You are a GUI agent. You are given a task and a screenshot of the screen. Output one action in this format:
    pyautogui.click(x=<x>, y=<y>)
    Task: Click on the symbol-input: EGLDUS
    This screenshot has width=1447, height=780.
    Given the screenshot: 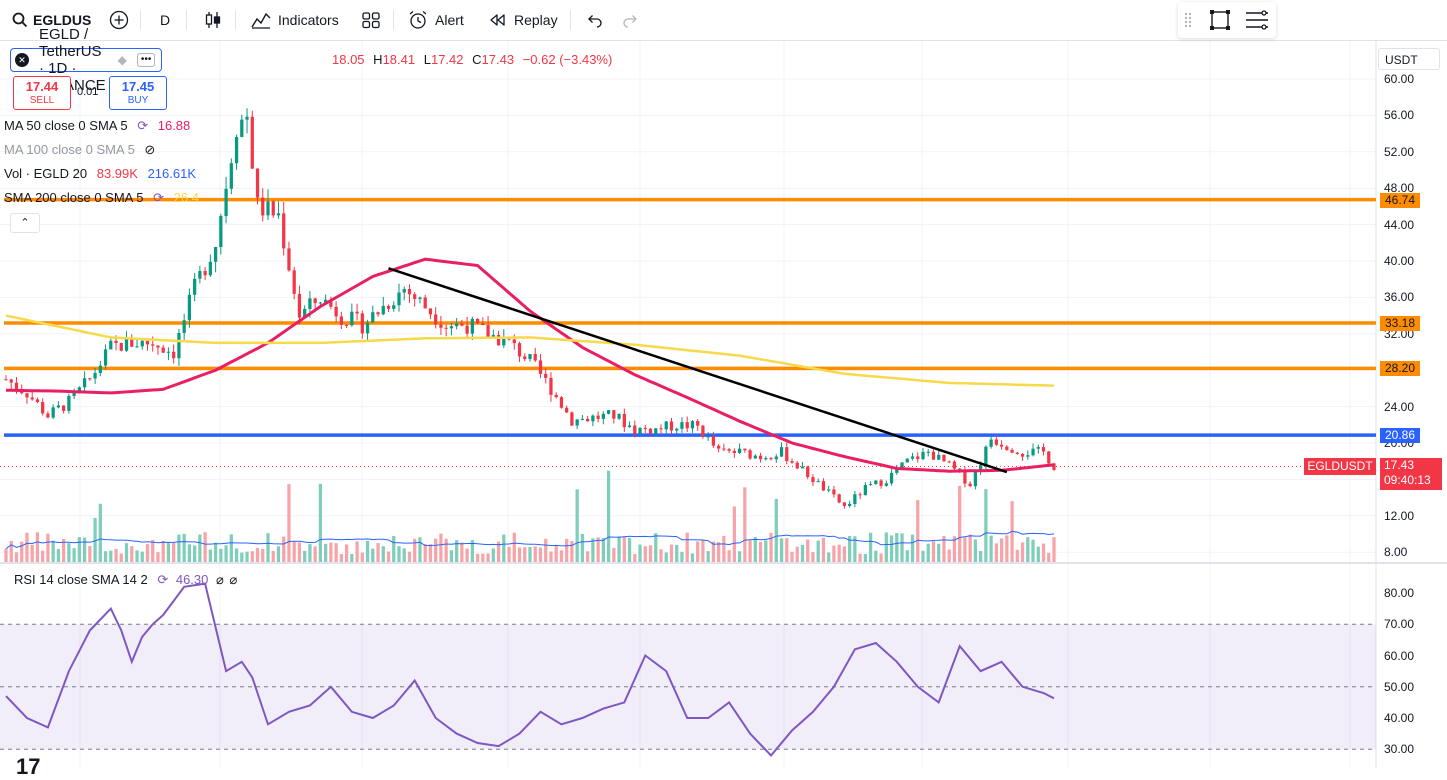 What is the action you would take?
    pyautogui.click(x=62, y=20)
    